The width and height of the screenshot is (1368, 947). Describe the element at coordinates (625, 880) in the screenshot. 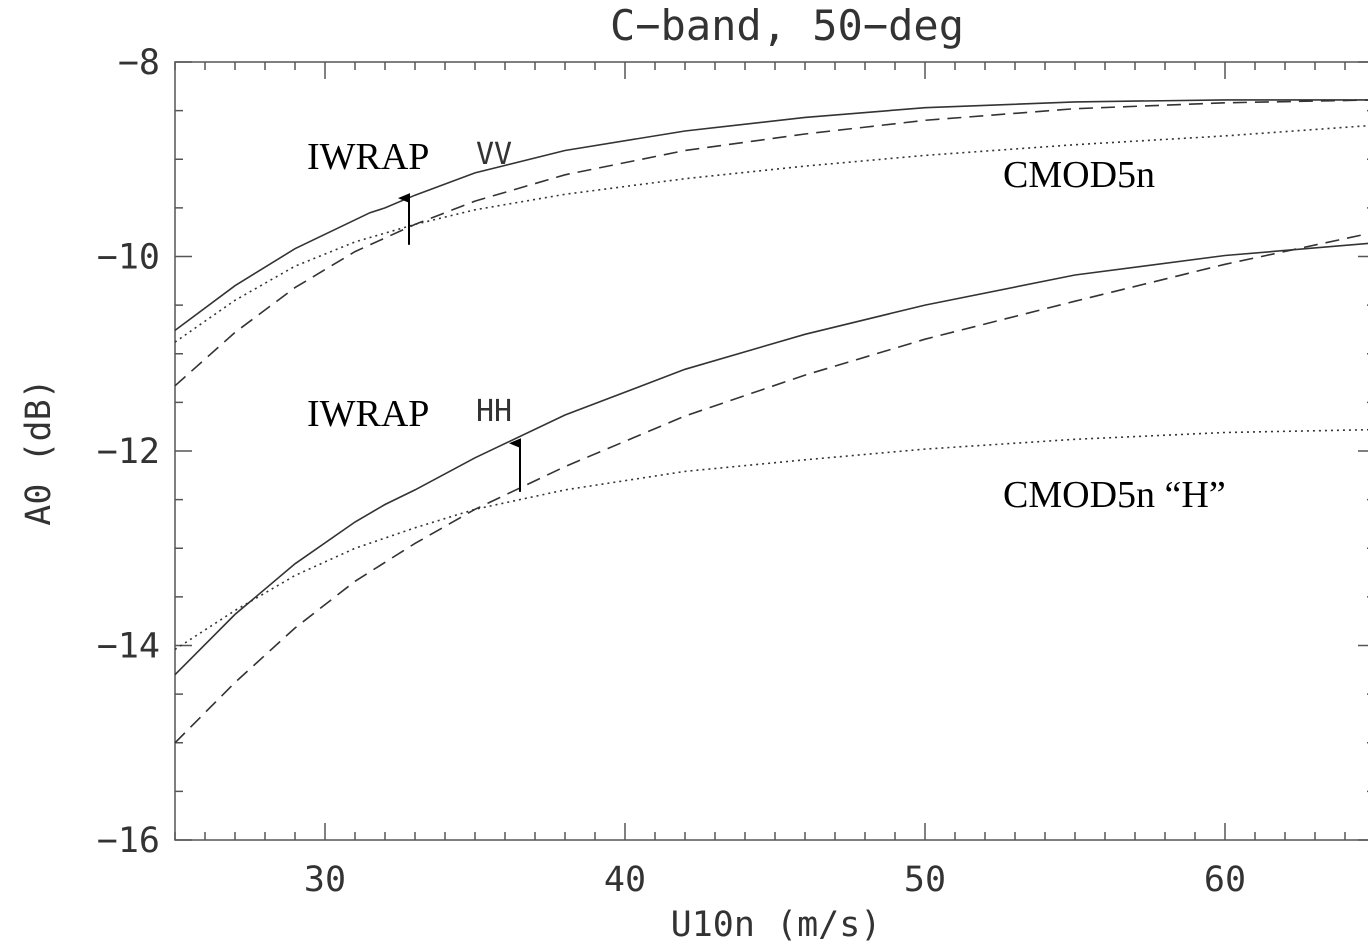

I see `x-tick-label: 40` at that location.